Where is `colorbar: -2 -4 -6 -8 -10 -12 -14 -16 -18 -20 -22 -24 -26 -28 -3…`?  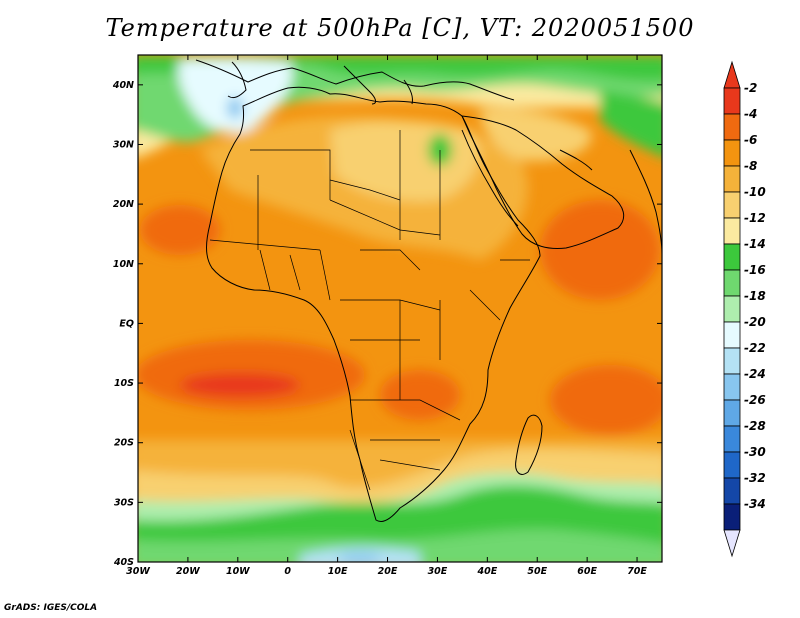
colorbar: -2 -4 -6 -8 -10 -12 -14 -16 -18 -20 -22 -24 -26 -28 -3… is located at coordinates (744, 309).